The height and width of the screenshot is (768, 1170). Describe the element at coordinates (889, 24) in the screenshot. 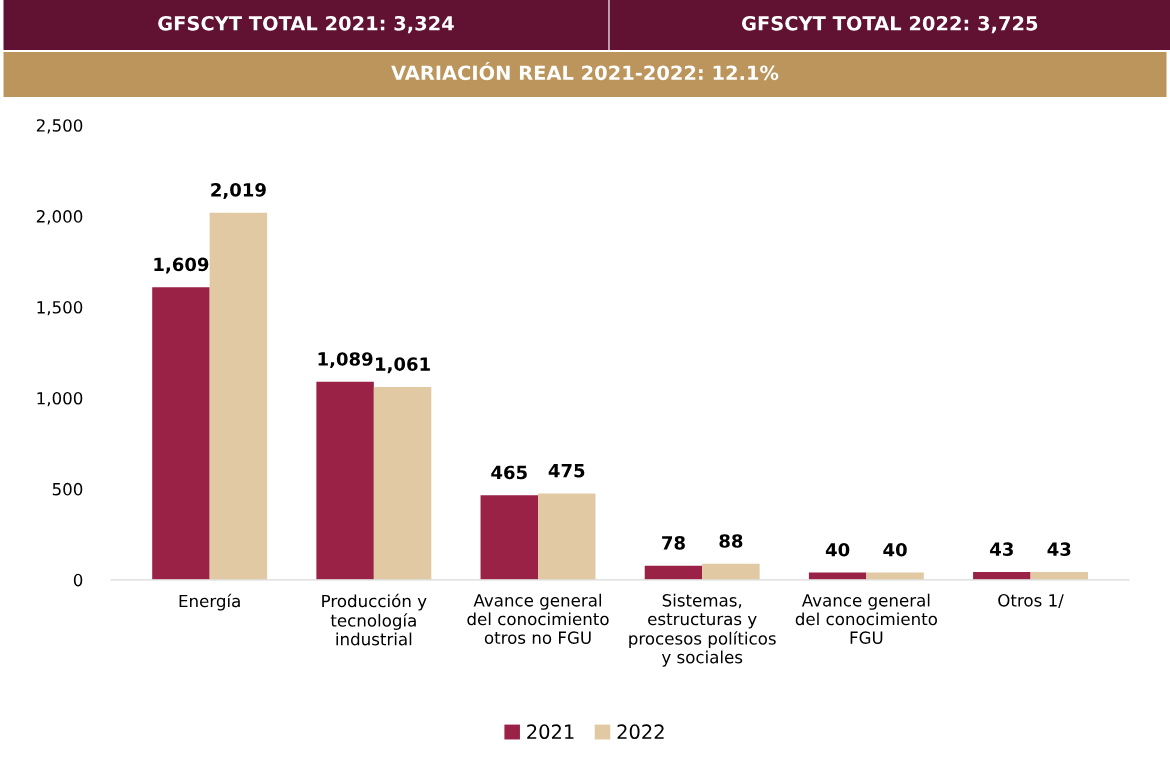

I see `text: GFSCYT TOTAL 2022: 3,725` at that location.